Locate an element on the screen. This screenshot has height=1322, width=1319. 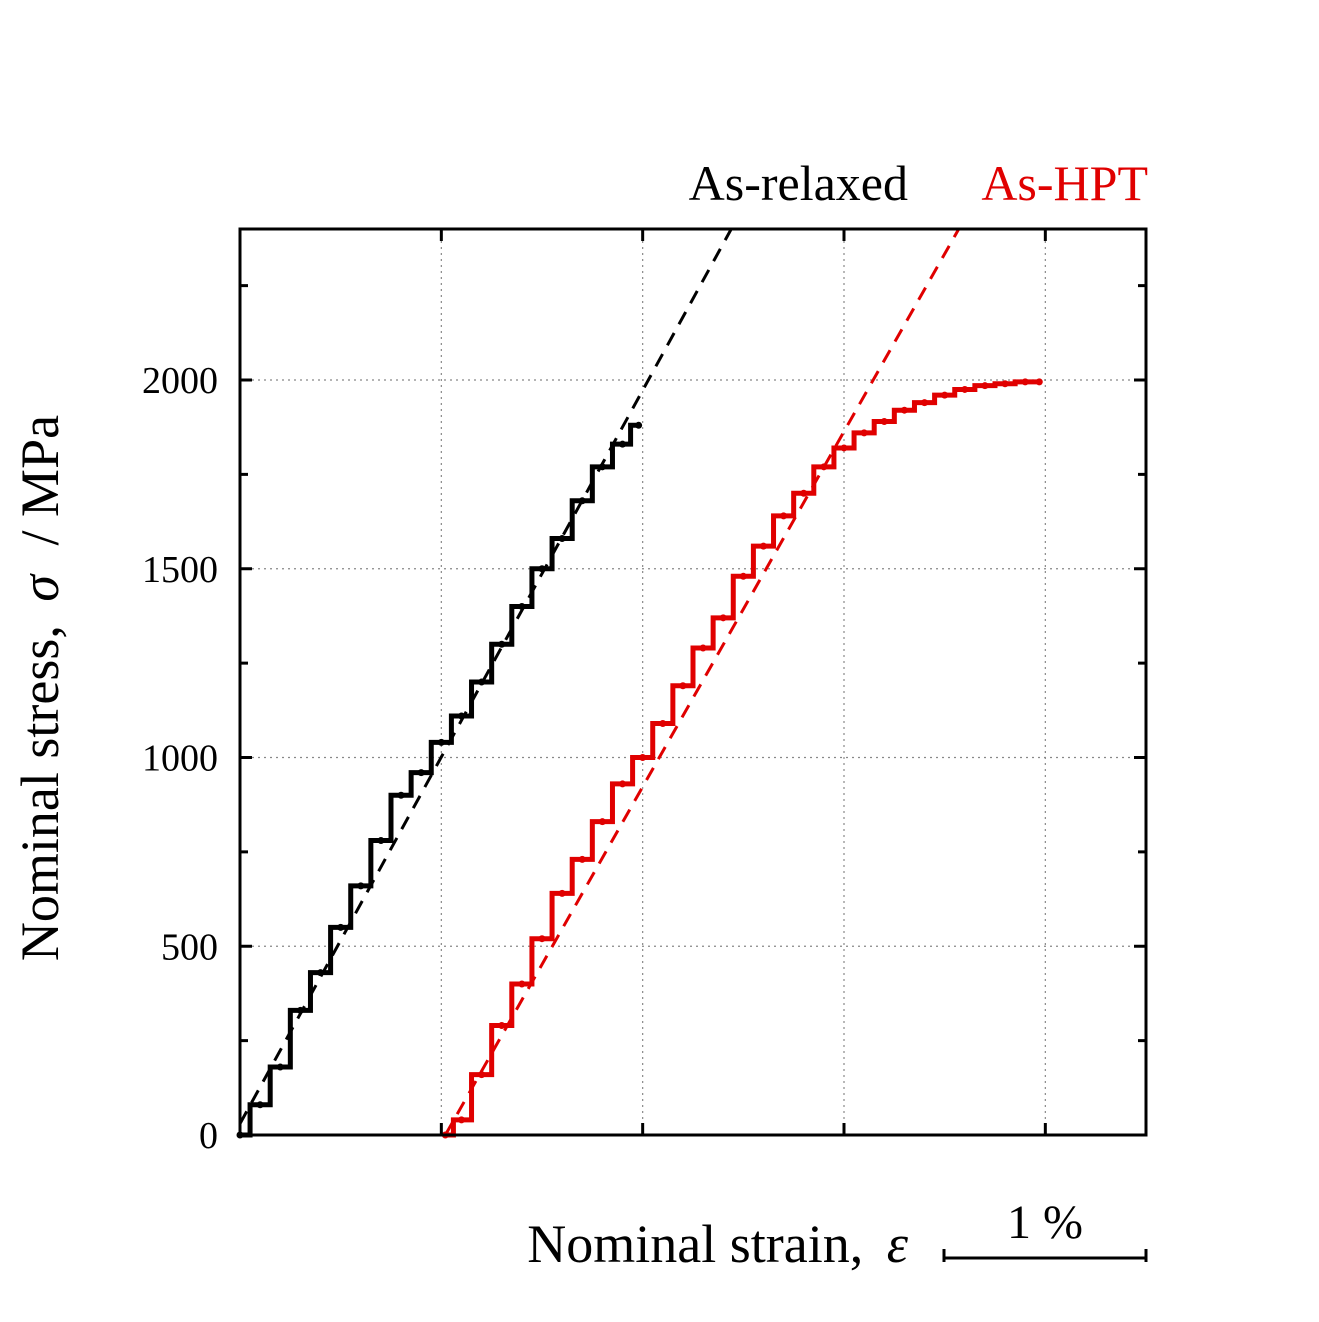
y-axis-label-unit: / MPa is located at coordinates (40, 480).